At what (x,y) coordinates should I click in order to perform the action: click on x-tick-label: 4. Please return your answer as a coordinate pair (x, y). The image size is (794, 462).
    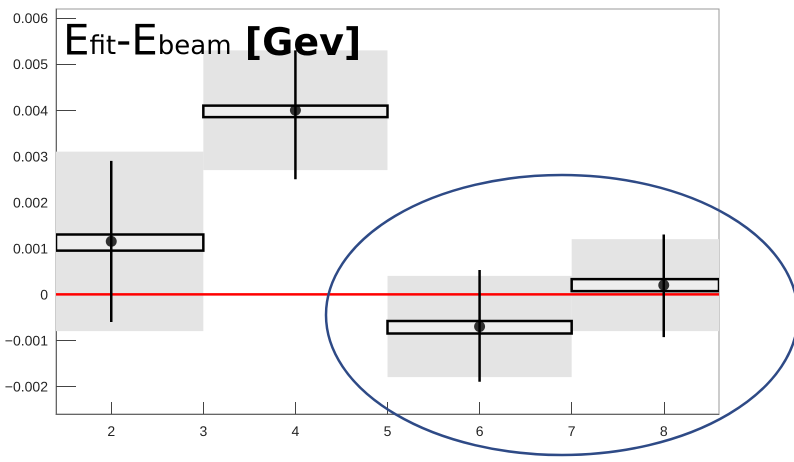
    Looking at the image, I should click on (296, 431).